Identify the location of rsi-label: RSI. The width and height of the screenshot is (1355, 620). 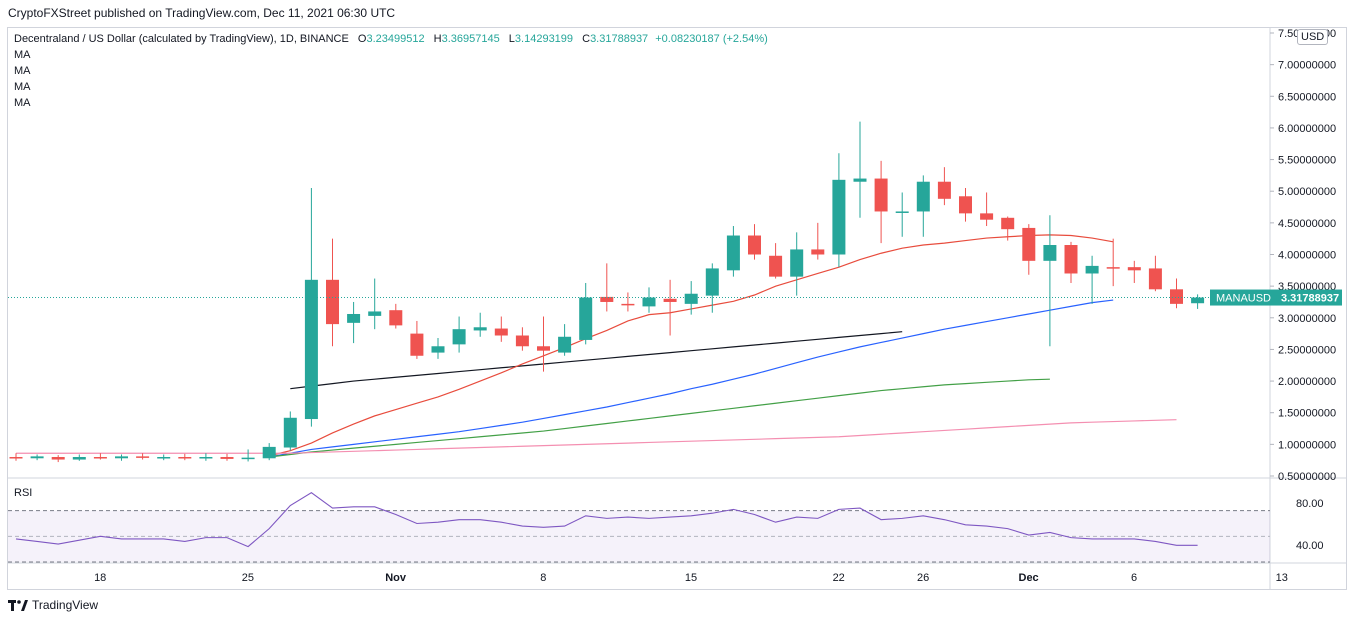
(23, 493).